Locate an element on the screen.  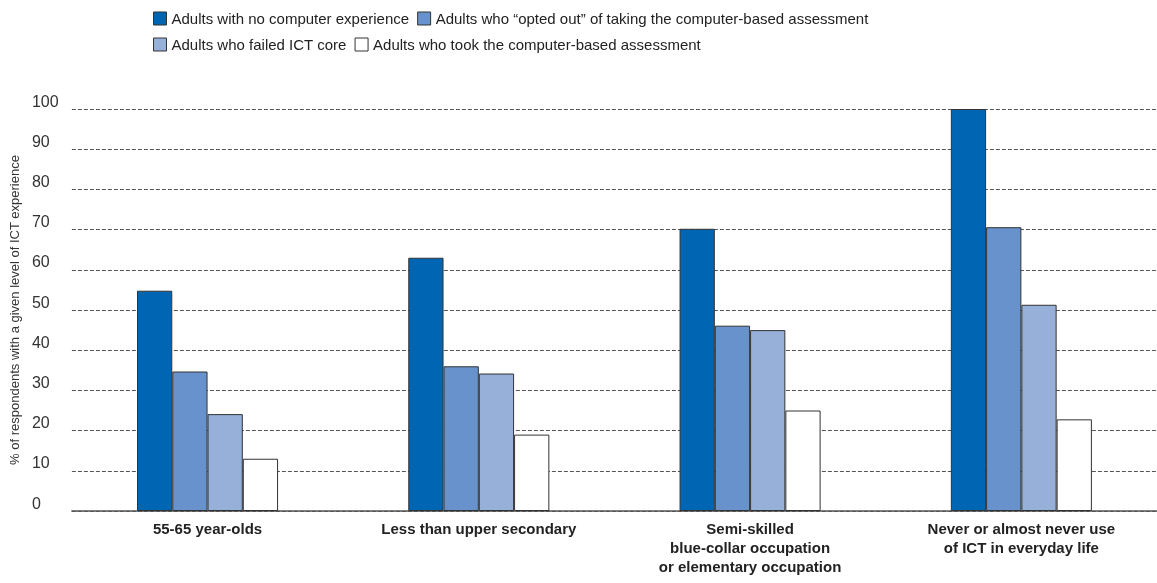
legend-label: Adults who took the computer-based assessment is located at coordinates (537, 44).